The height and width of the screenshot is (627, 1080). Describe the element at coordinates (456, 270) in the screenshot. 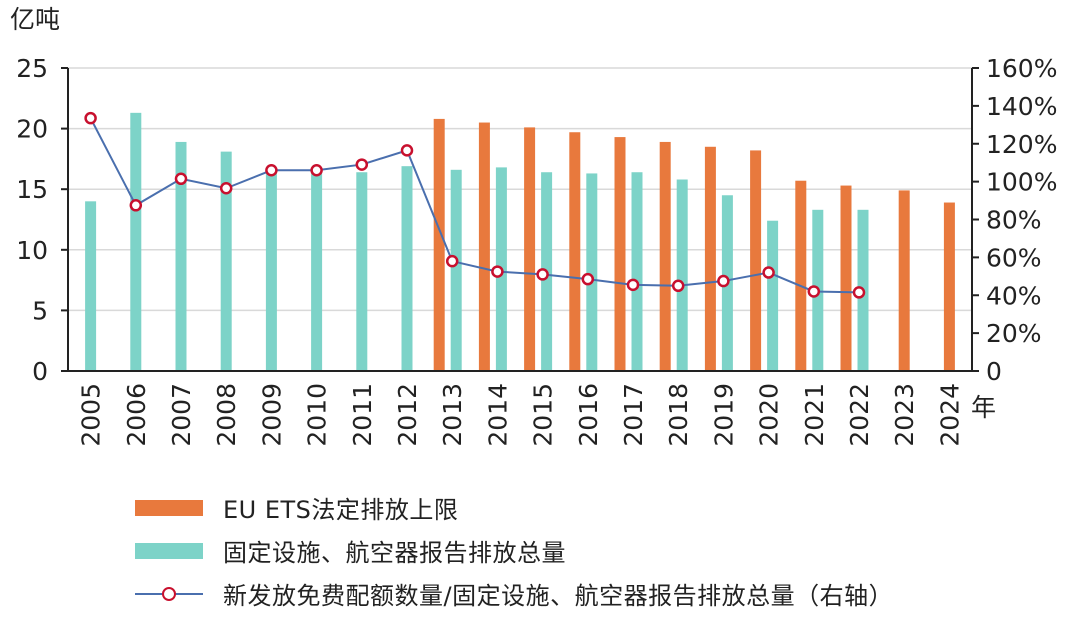

I see `bar-emissions-2013` at that location.